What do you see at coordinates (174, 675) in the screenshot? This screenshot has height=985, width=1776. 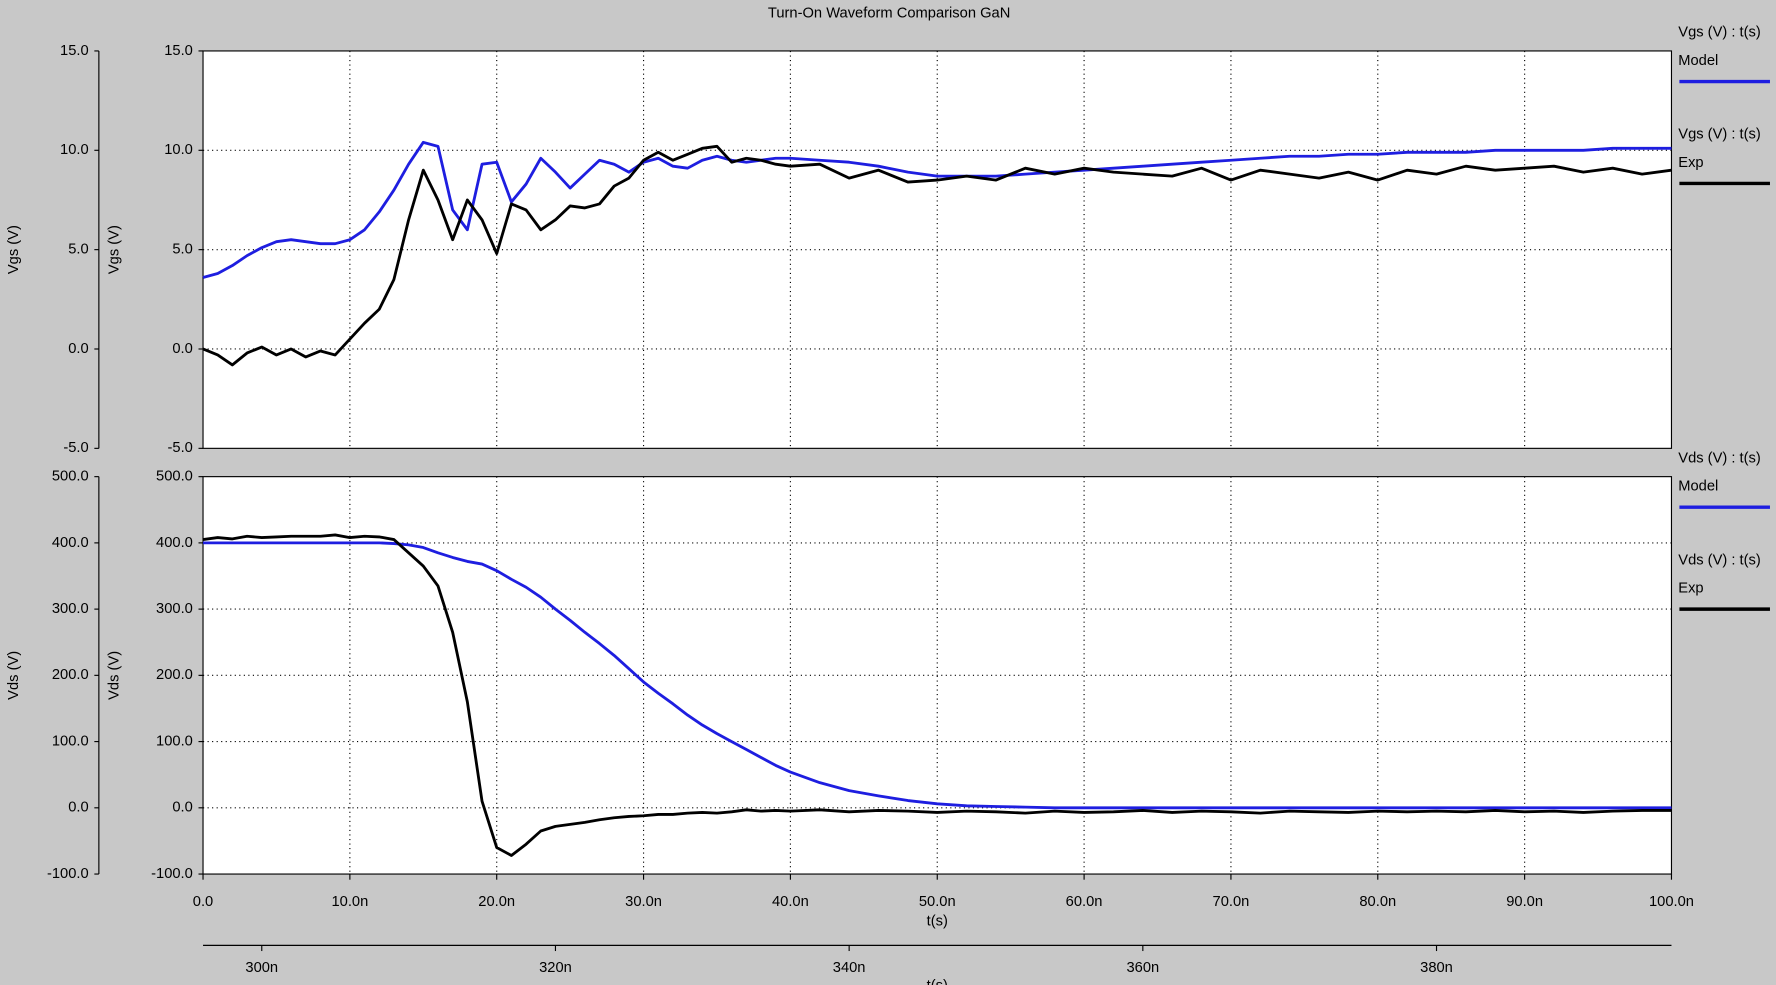 I see `y-tick-label: 200.0` at bounding box center [174, 675].